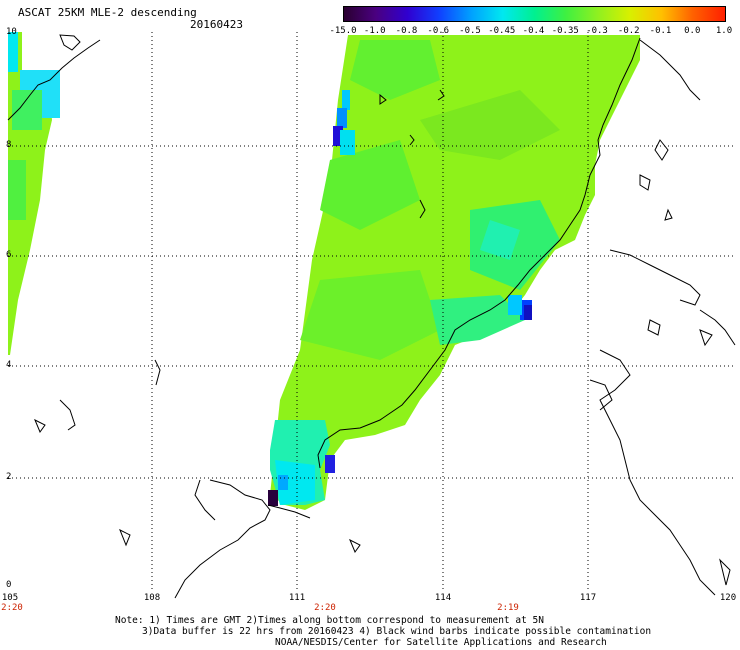 The image size is (740, 650). I want to click on y-tick-label: 8, so click(9, 145).